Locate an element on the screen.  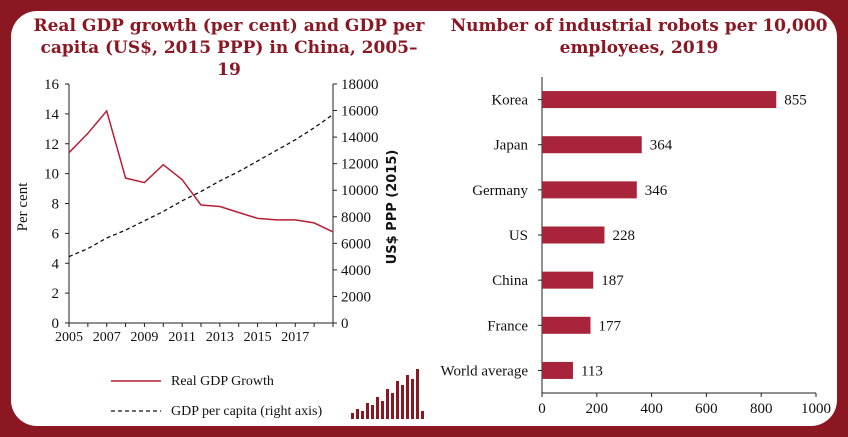
x-tick-label: 2011 is located at coordinates (181, 337).